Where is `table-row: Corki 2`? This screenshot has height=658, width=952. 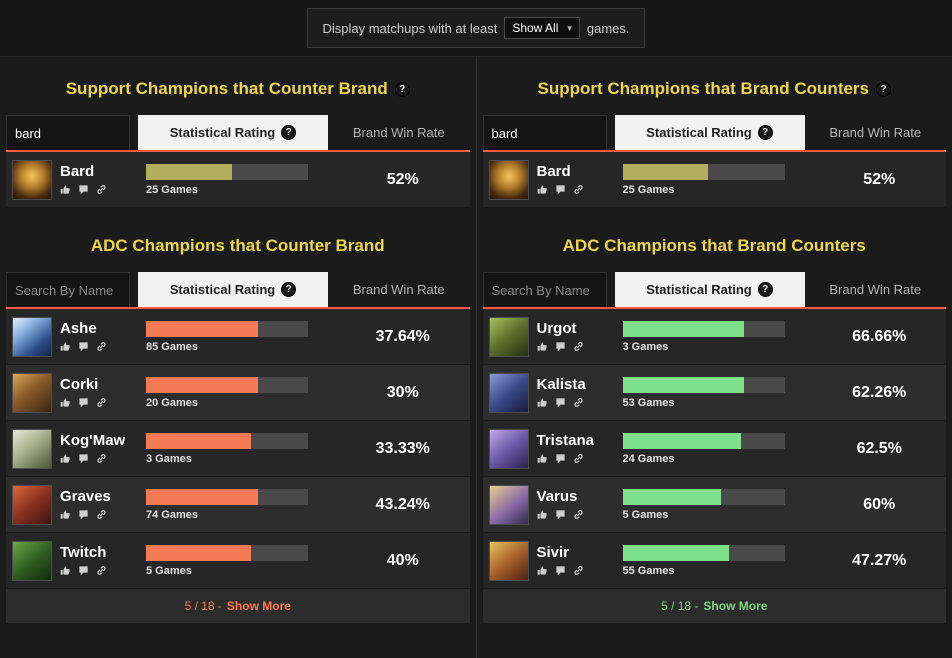
table-row: Corki 2 is located at coordinates (238, 393).